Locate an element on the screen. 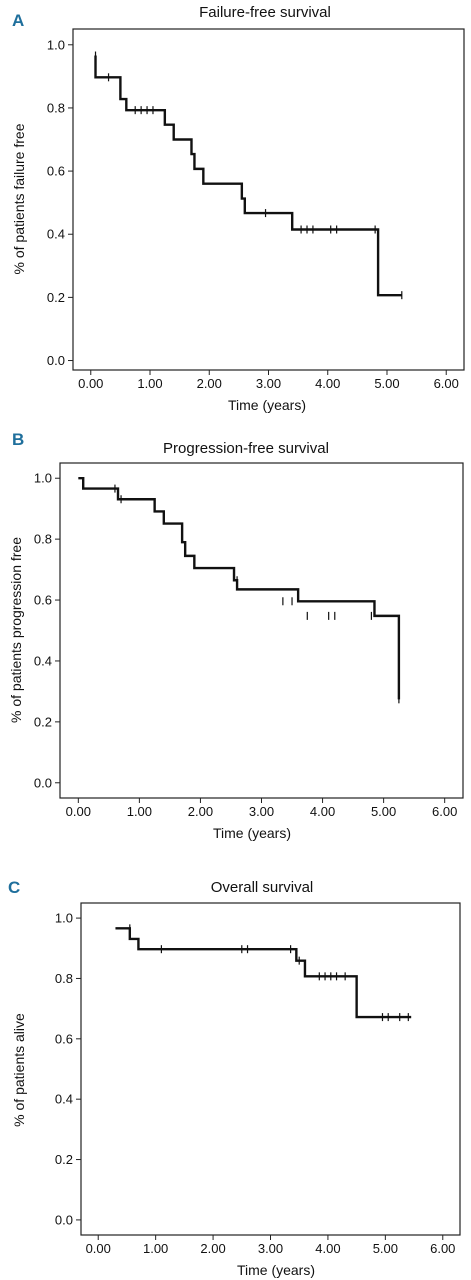 This screenshot has height=1280, width=471. panel-c-x-axis: 0.00 1.00 2.00 3.00 4.00 5.00 6.00 is located at coordinates (270, 1245).